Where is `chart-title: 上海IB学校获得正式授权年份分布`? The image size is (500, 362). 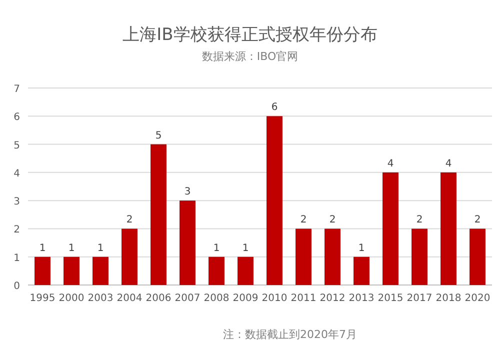 chart-title: 上海IB学校获得正式授权年份分布 is located at coordinates (250, 35).